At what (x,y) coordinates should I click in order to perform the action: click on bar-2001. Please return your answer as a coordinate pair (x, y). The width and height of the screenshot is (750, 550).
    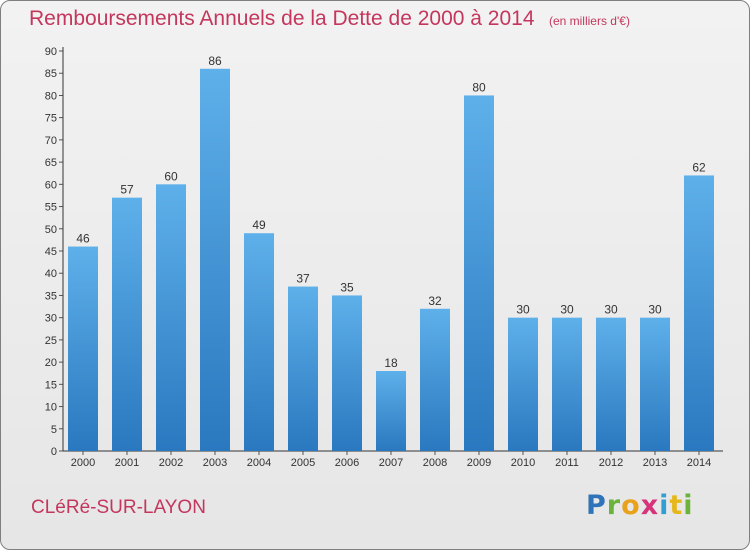
    Looking at the image, I should click on (127, 324).